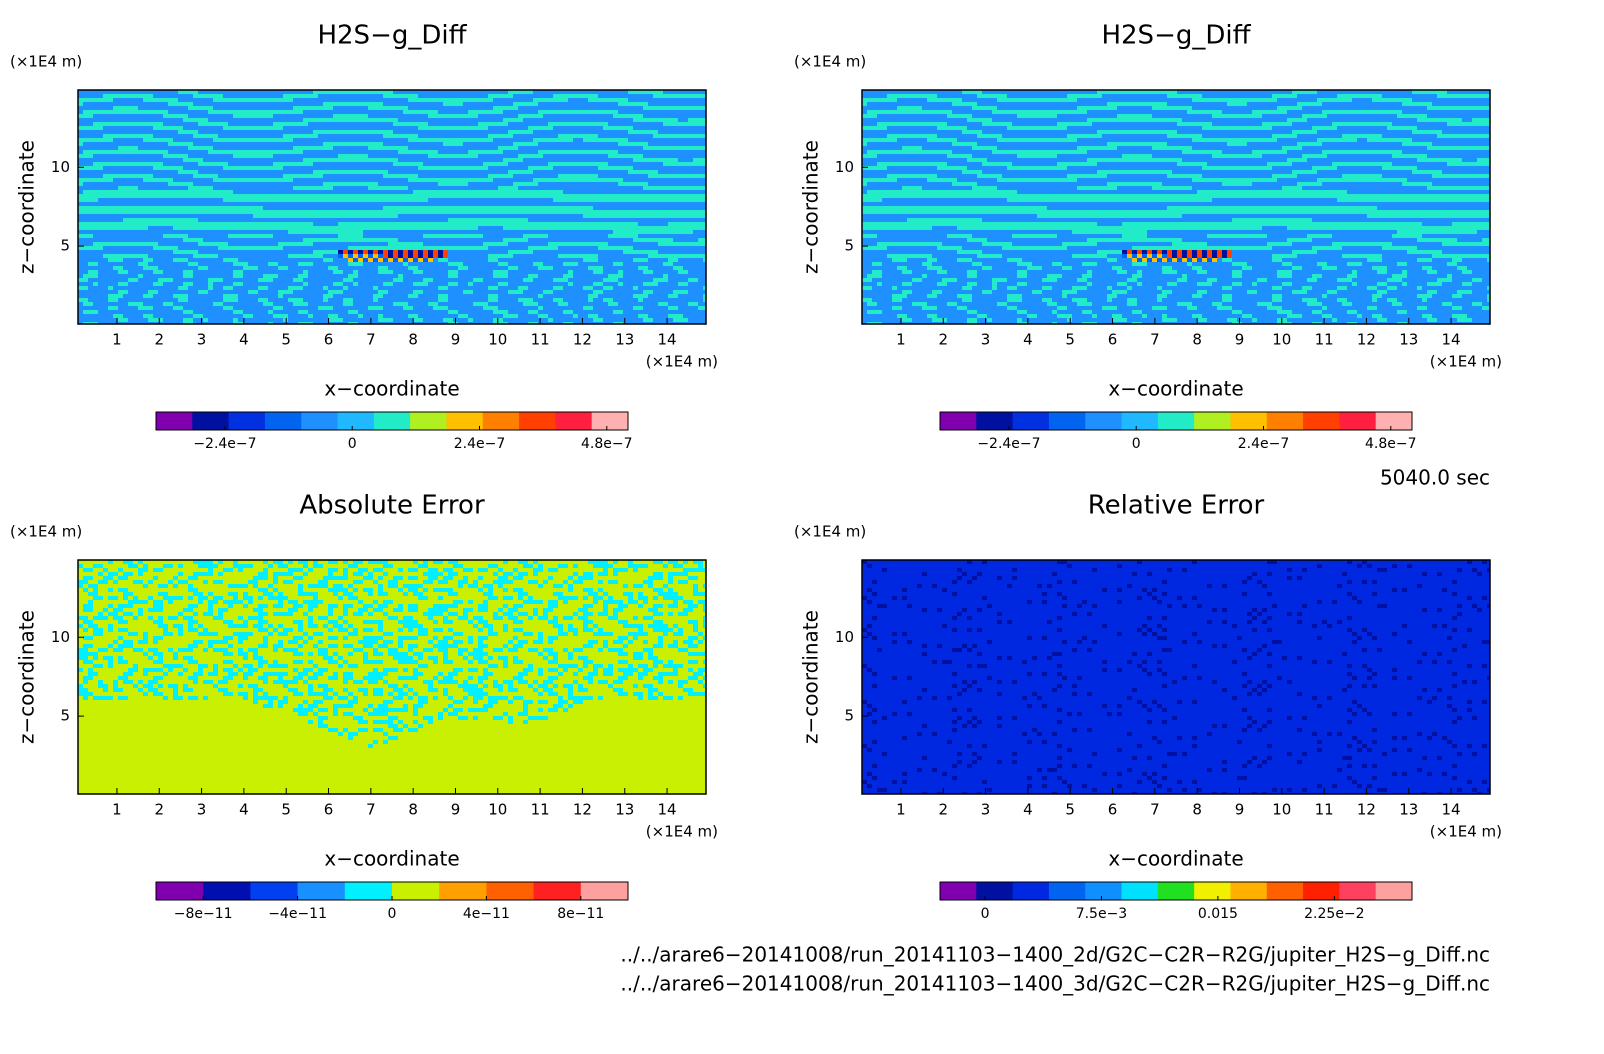 Image resolution: width=1604 pixels, height=1054 pixels. Describe the element at coordinates (486, 914) in the screenshot. I see `colorbar-tick-label: 4e−11` at that location.